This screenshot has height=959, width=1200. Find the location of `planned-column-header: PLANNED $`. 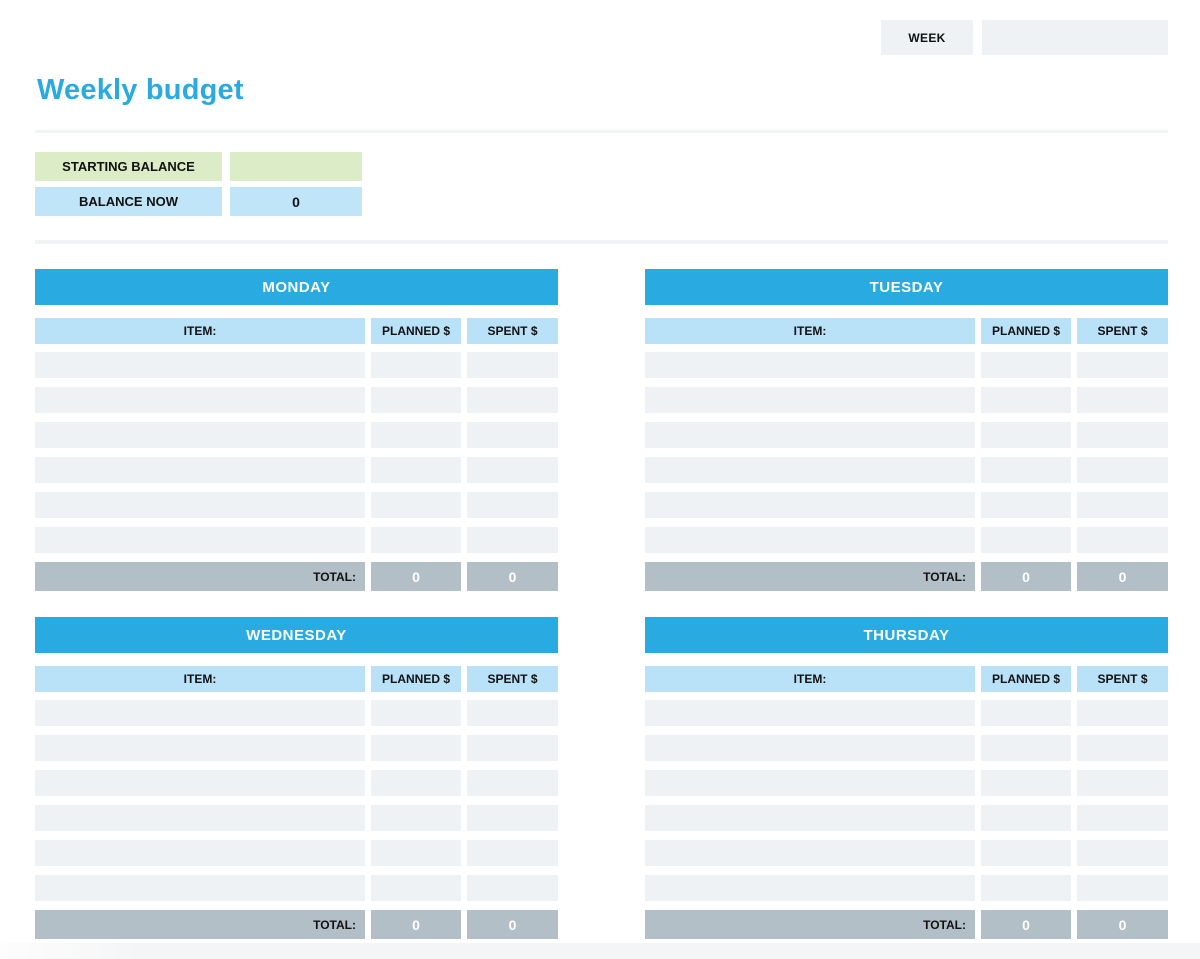

planned-column-header: PLANNED $ is located at coordinates (416, 331).